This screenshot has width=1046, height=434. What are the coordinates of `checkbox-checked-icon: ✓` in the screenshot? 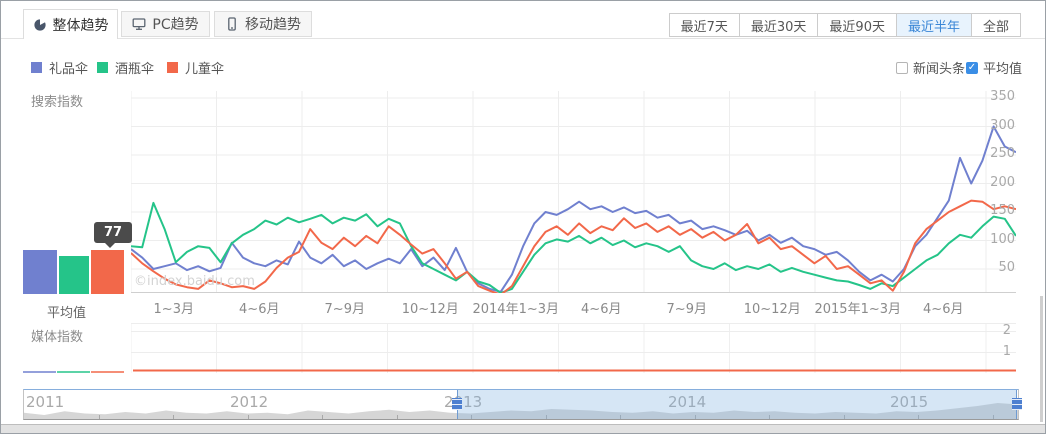 It's located at (972, 67).